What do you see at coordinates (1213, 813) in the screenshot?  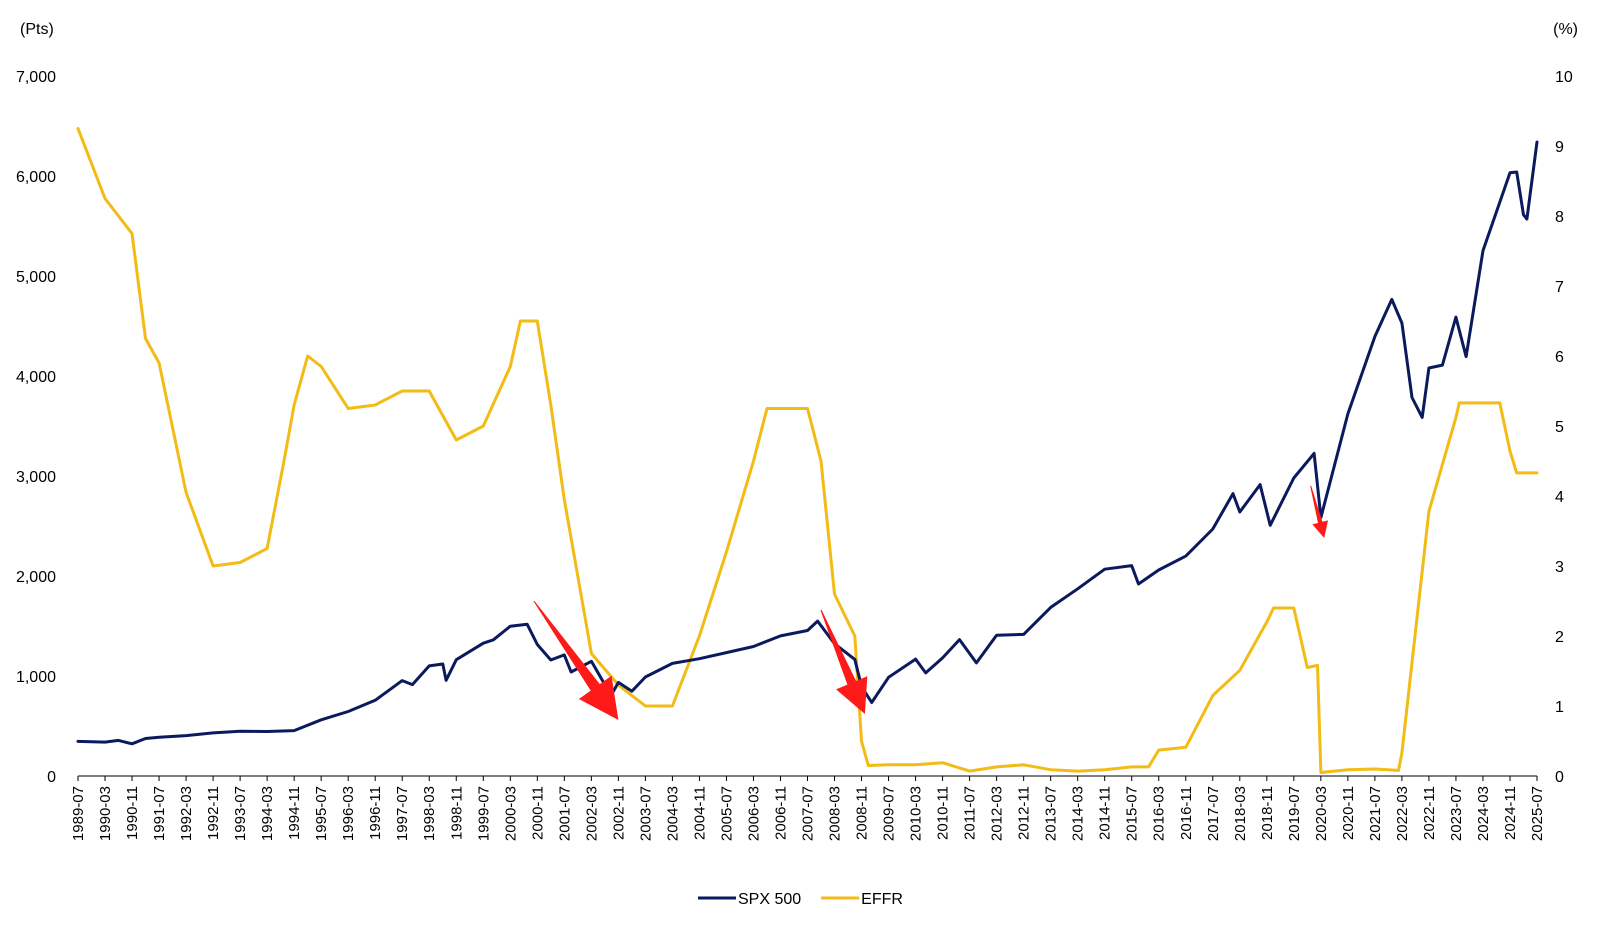 I see `x-tick-label: 2017-07` at bounding box center [1213, 813].